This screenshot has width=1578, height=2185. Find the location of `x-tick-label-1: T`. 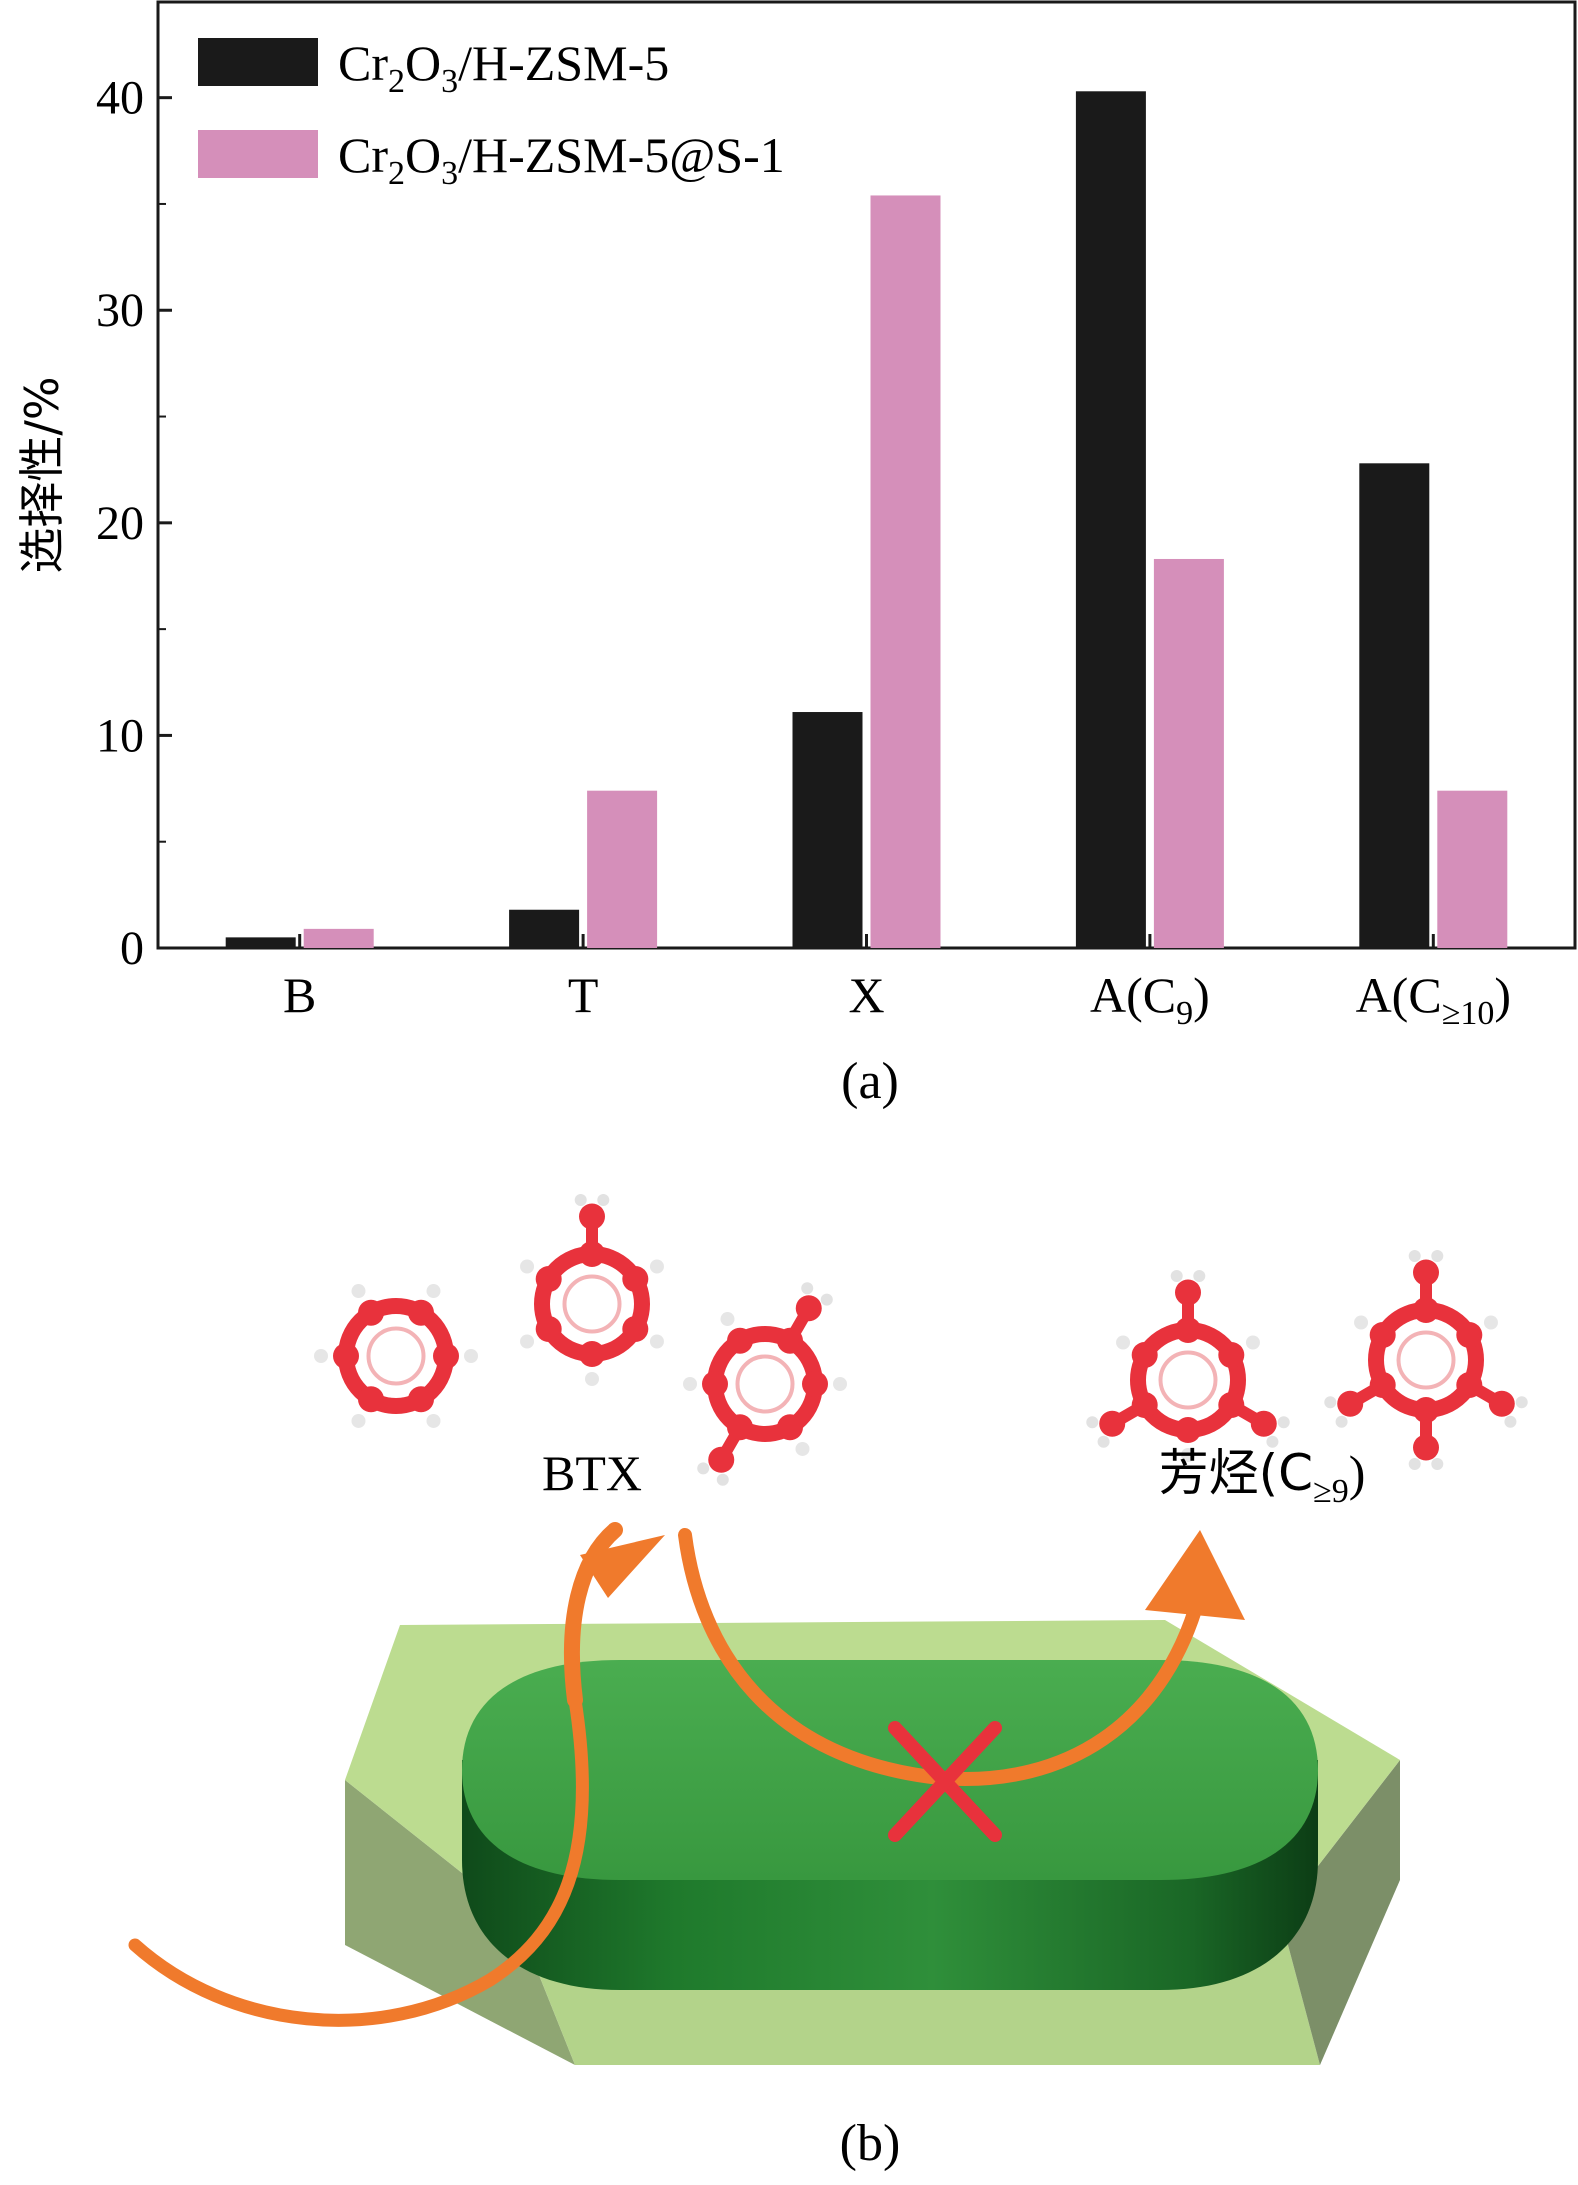

x-tick-label-1: T is located at coordinates (583, 995).